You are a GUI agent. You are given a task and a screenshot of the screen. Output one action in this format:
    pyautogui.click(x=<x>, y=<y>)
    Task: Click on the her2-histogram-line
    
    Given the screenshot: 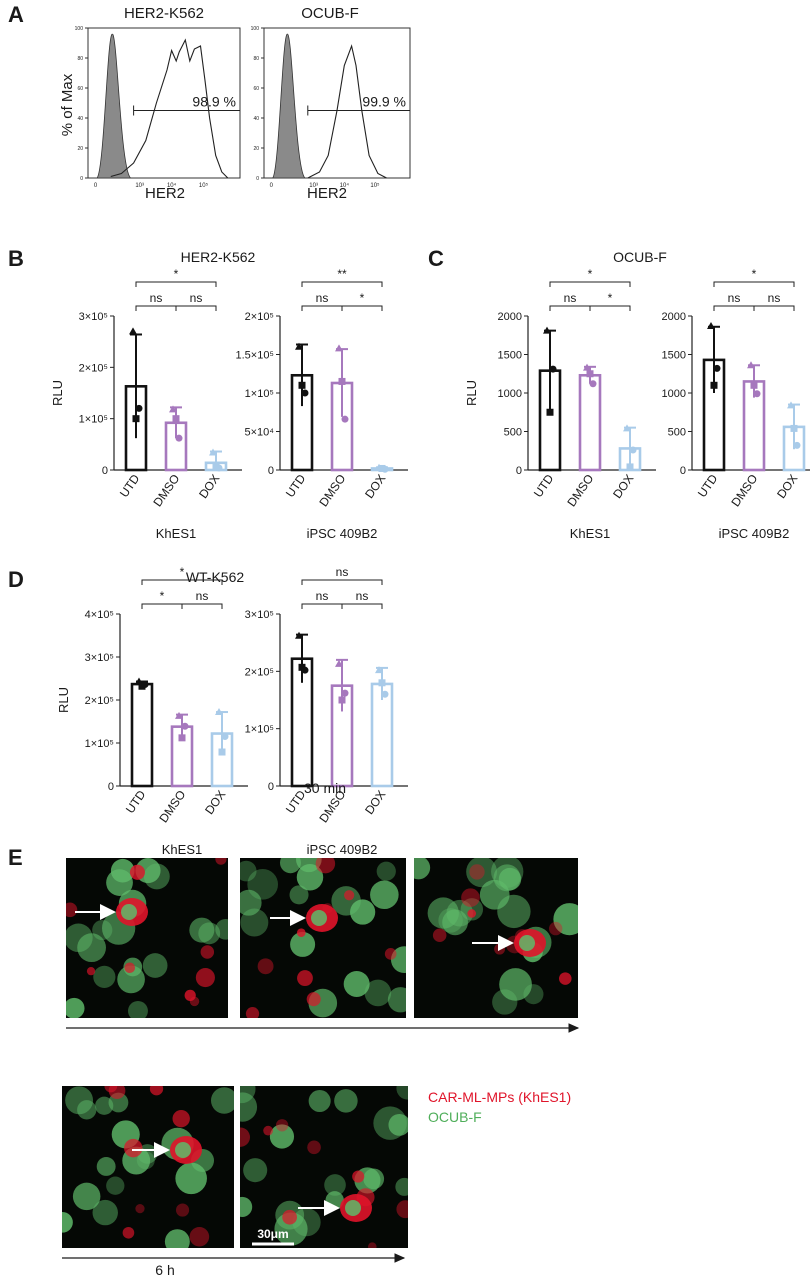 What is the action you would take?
    pyautogui.click(x=169, y=108)
    